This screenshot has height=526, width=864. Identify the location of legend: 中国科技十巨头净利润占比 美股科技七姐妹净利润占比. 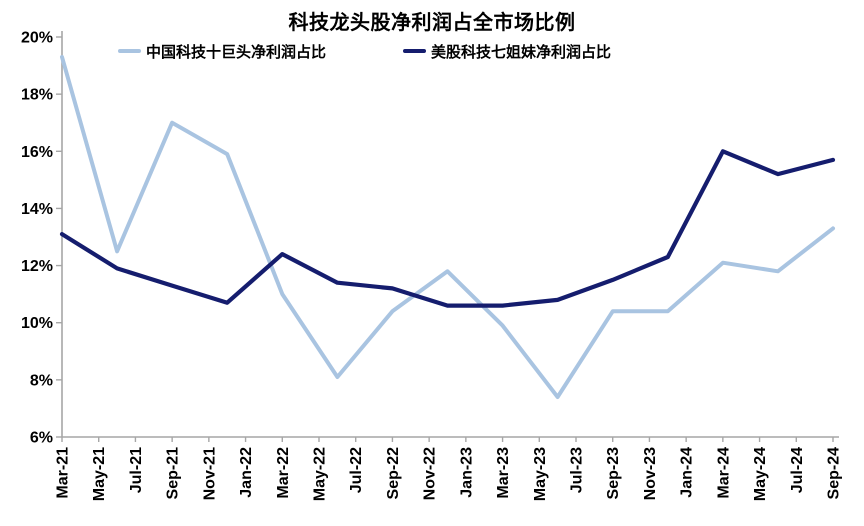
(432, 51).